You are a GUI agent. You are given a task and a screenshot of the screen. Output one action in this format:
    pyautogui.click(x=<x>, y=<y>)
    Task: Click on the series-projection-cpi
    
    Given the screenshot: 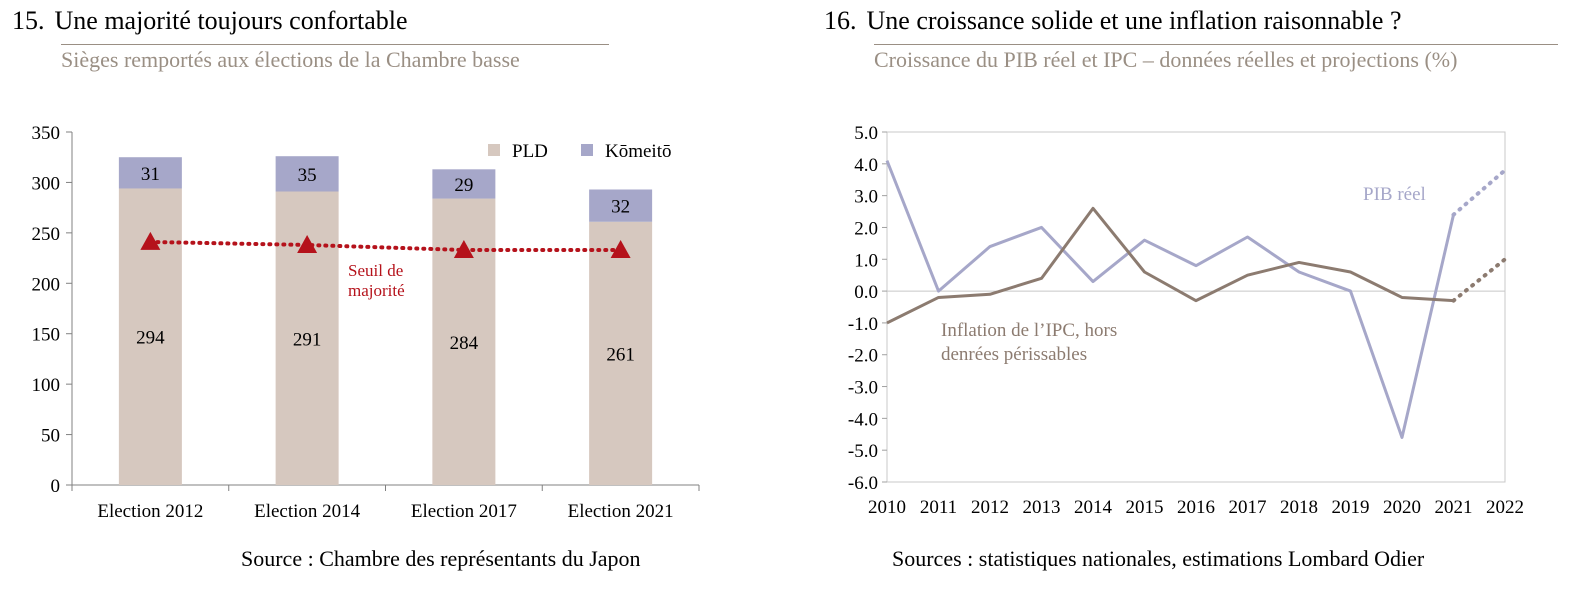 What is the action you would take?
    pyautogui.click(x=1479, y=280)
    